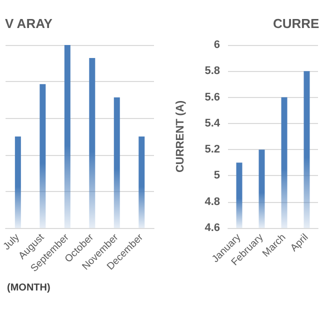 This screenshot has width=320, height=320. I want to click on y-tick-label: 4.8, so click(212, 202).